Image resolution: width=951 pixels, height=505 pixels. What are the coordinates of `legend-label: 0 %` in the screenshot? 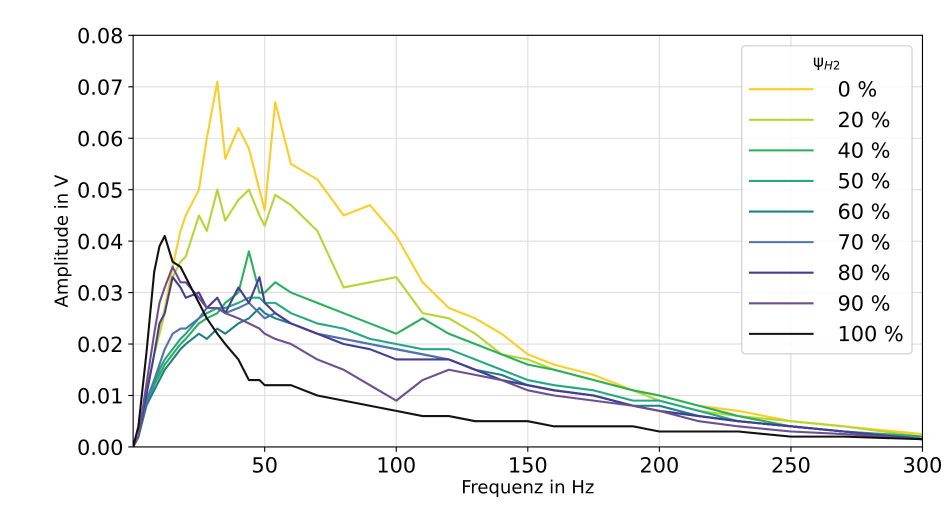 It's located at (857, 89).